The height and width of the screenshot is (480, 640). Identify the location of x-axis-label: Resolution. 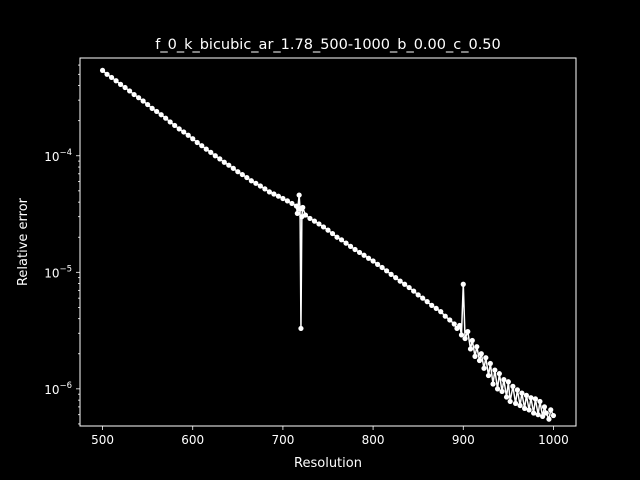
(328, 463).